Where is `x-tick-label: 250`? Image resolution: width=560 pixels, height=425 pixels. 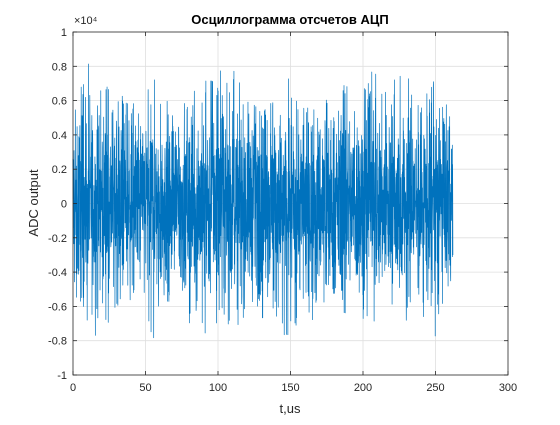
x-tick-label: 250 is located at coordinates (435, 388).